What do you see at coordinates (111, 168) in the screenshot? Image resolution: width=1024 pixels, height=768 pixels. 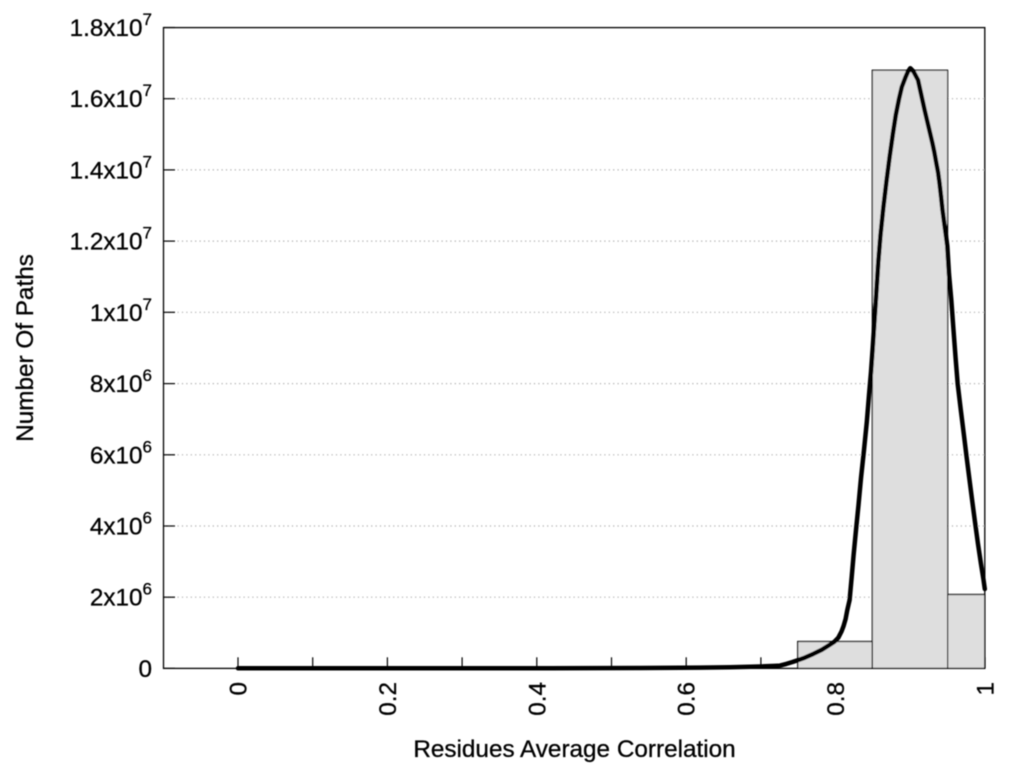 I see `svg-text: 1.4x10⁷` at bounding box center [111, 168].